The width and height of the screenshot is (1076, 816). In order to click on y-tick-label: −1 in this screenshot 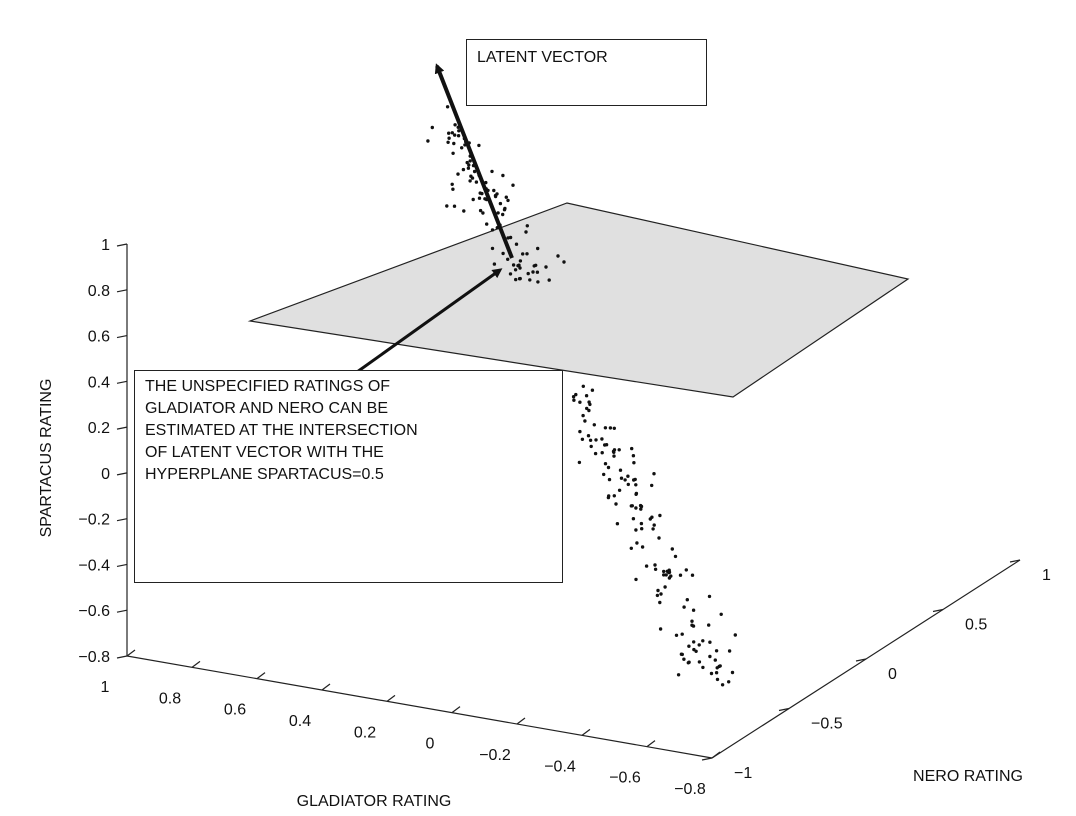, I will do `click(743, 773)`.